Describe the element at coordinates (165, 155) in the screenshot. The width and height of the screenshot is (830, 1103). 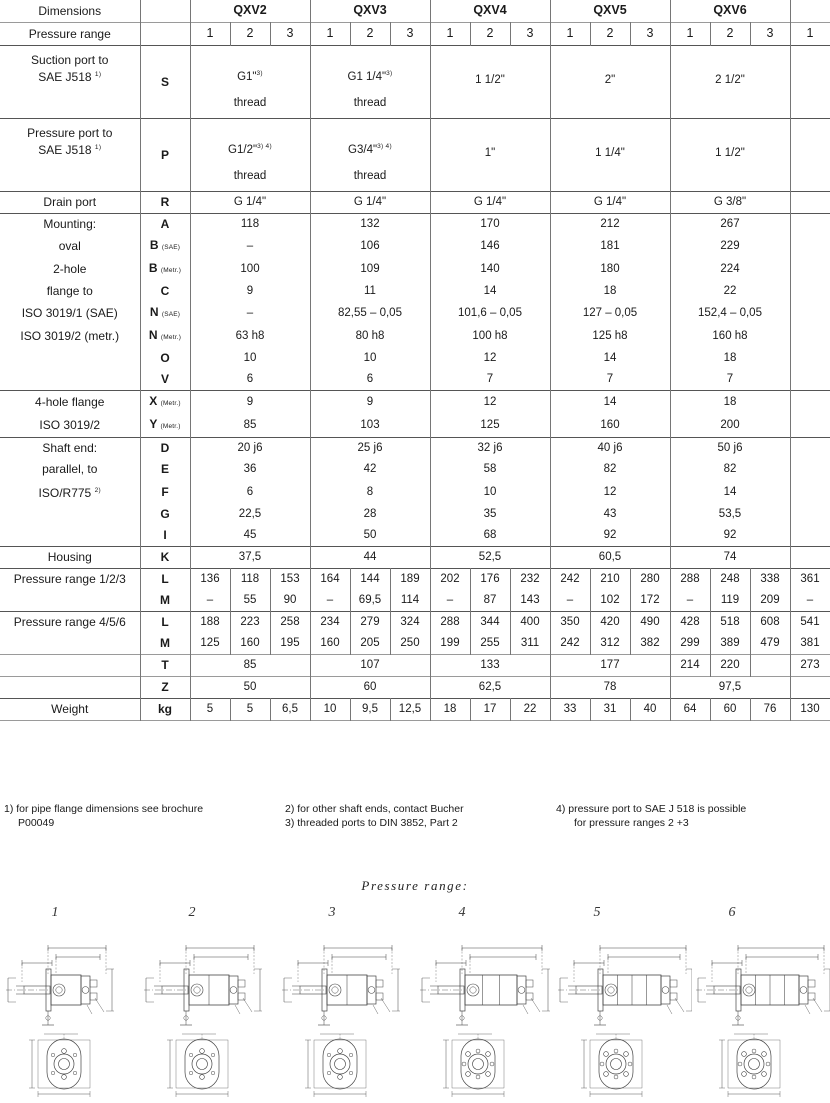
I see `symbol-pressure-port: P` at that location.